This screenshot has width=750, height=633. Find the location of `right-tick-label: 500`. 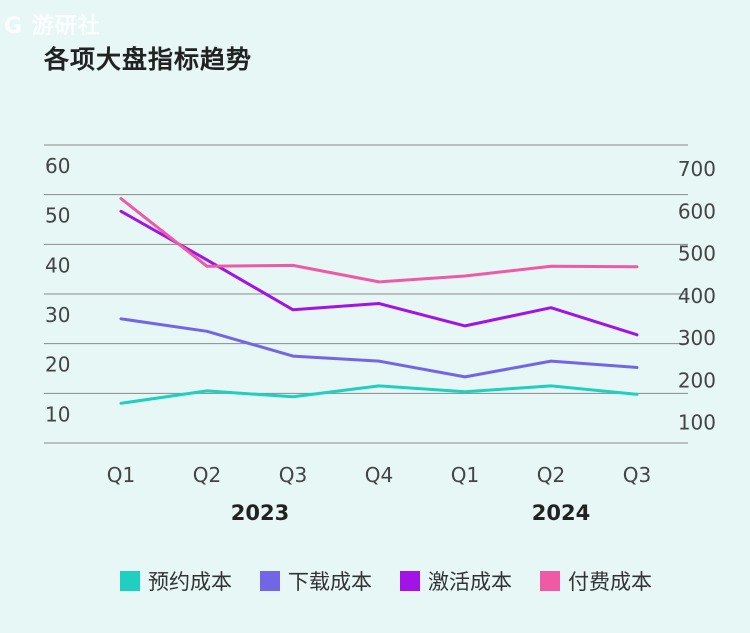

right-tick-label: 500 is located at coordinates (697, 254).